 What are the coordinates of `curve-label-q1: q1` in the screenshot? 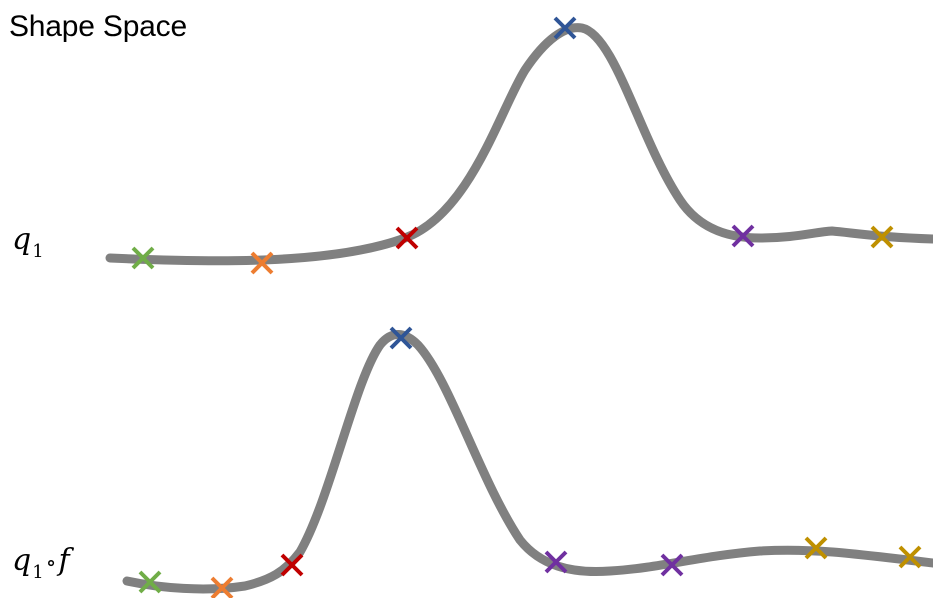 It's located at (28, 242).